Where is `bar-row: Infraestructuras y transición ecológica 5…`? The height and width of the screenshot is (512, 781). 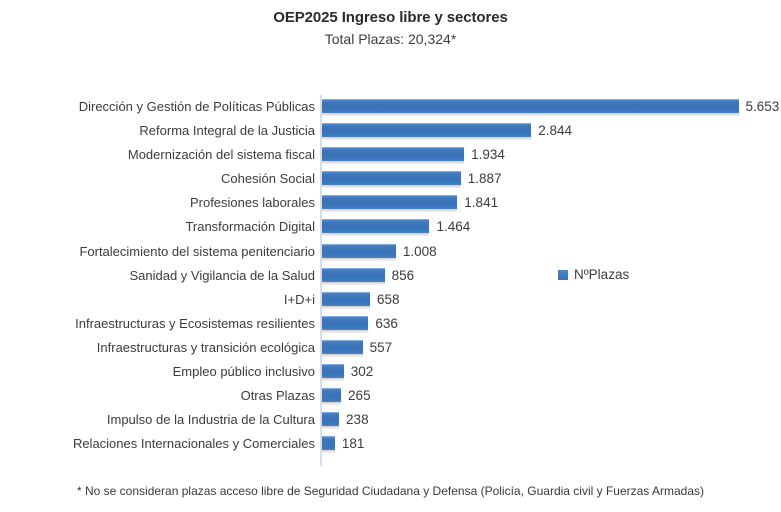 bar-row: Infraestructuras y transición ecológica 5… is located at coordinates (390, 348).